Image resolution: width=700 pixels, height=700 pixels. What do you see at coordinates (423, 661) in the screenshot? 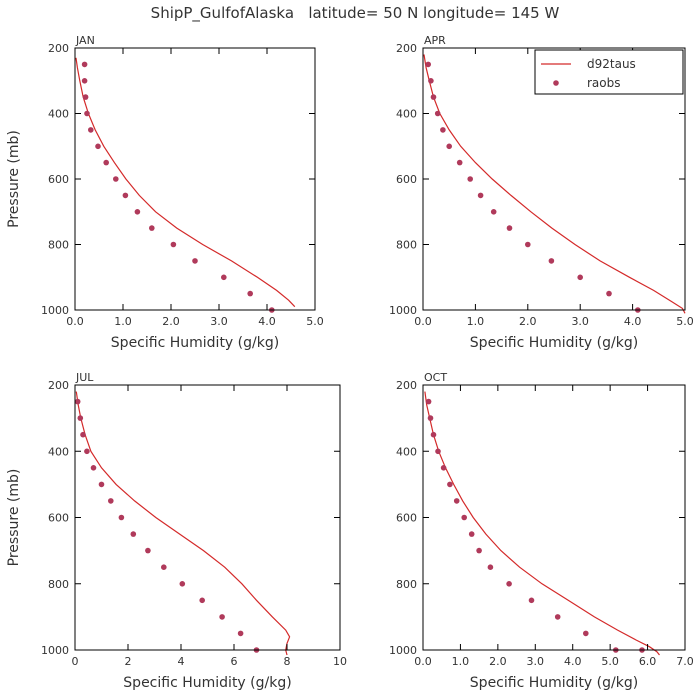
I see `x-tick-label-oct: 0.0` at bounding box center [423, 661].